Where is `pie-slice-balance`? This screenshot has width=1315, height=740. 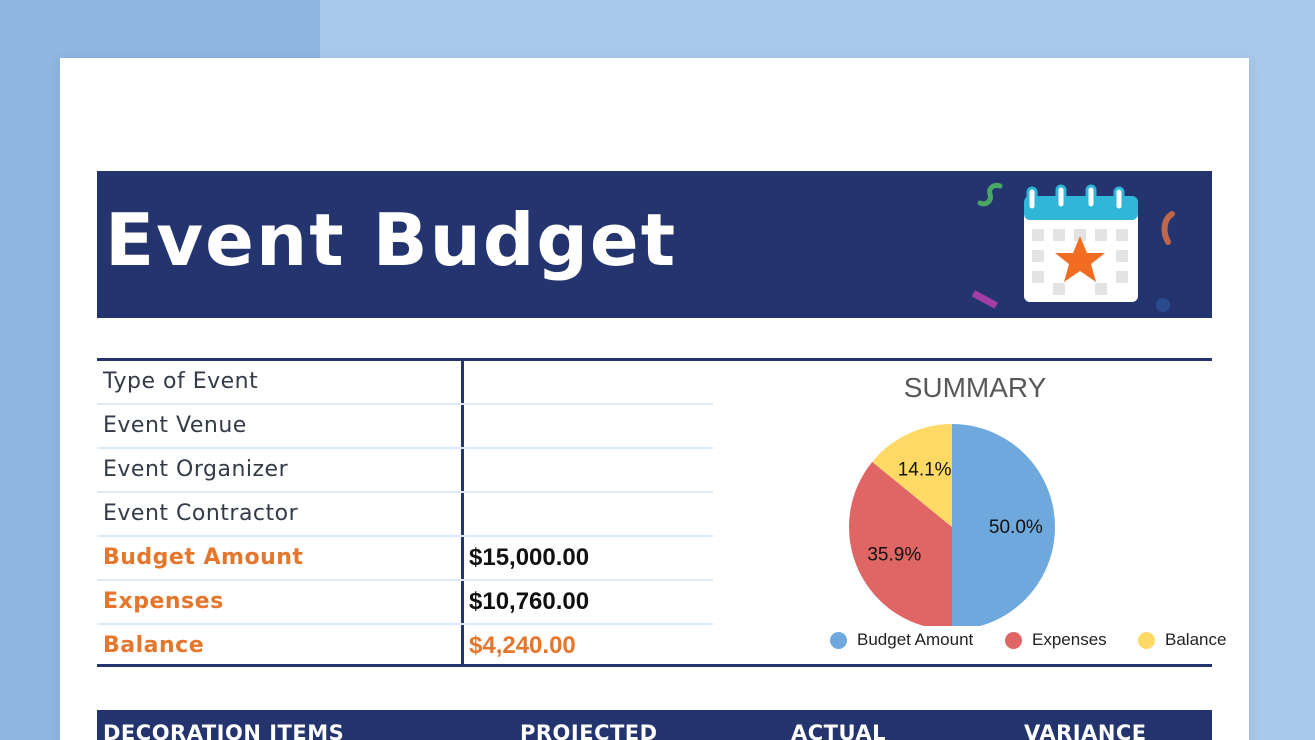
pie-slice-balance is located at coordinates (912, 475).